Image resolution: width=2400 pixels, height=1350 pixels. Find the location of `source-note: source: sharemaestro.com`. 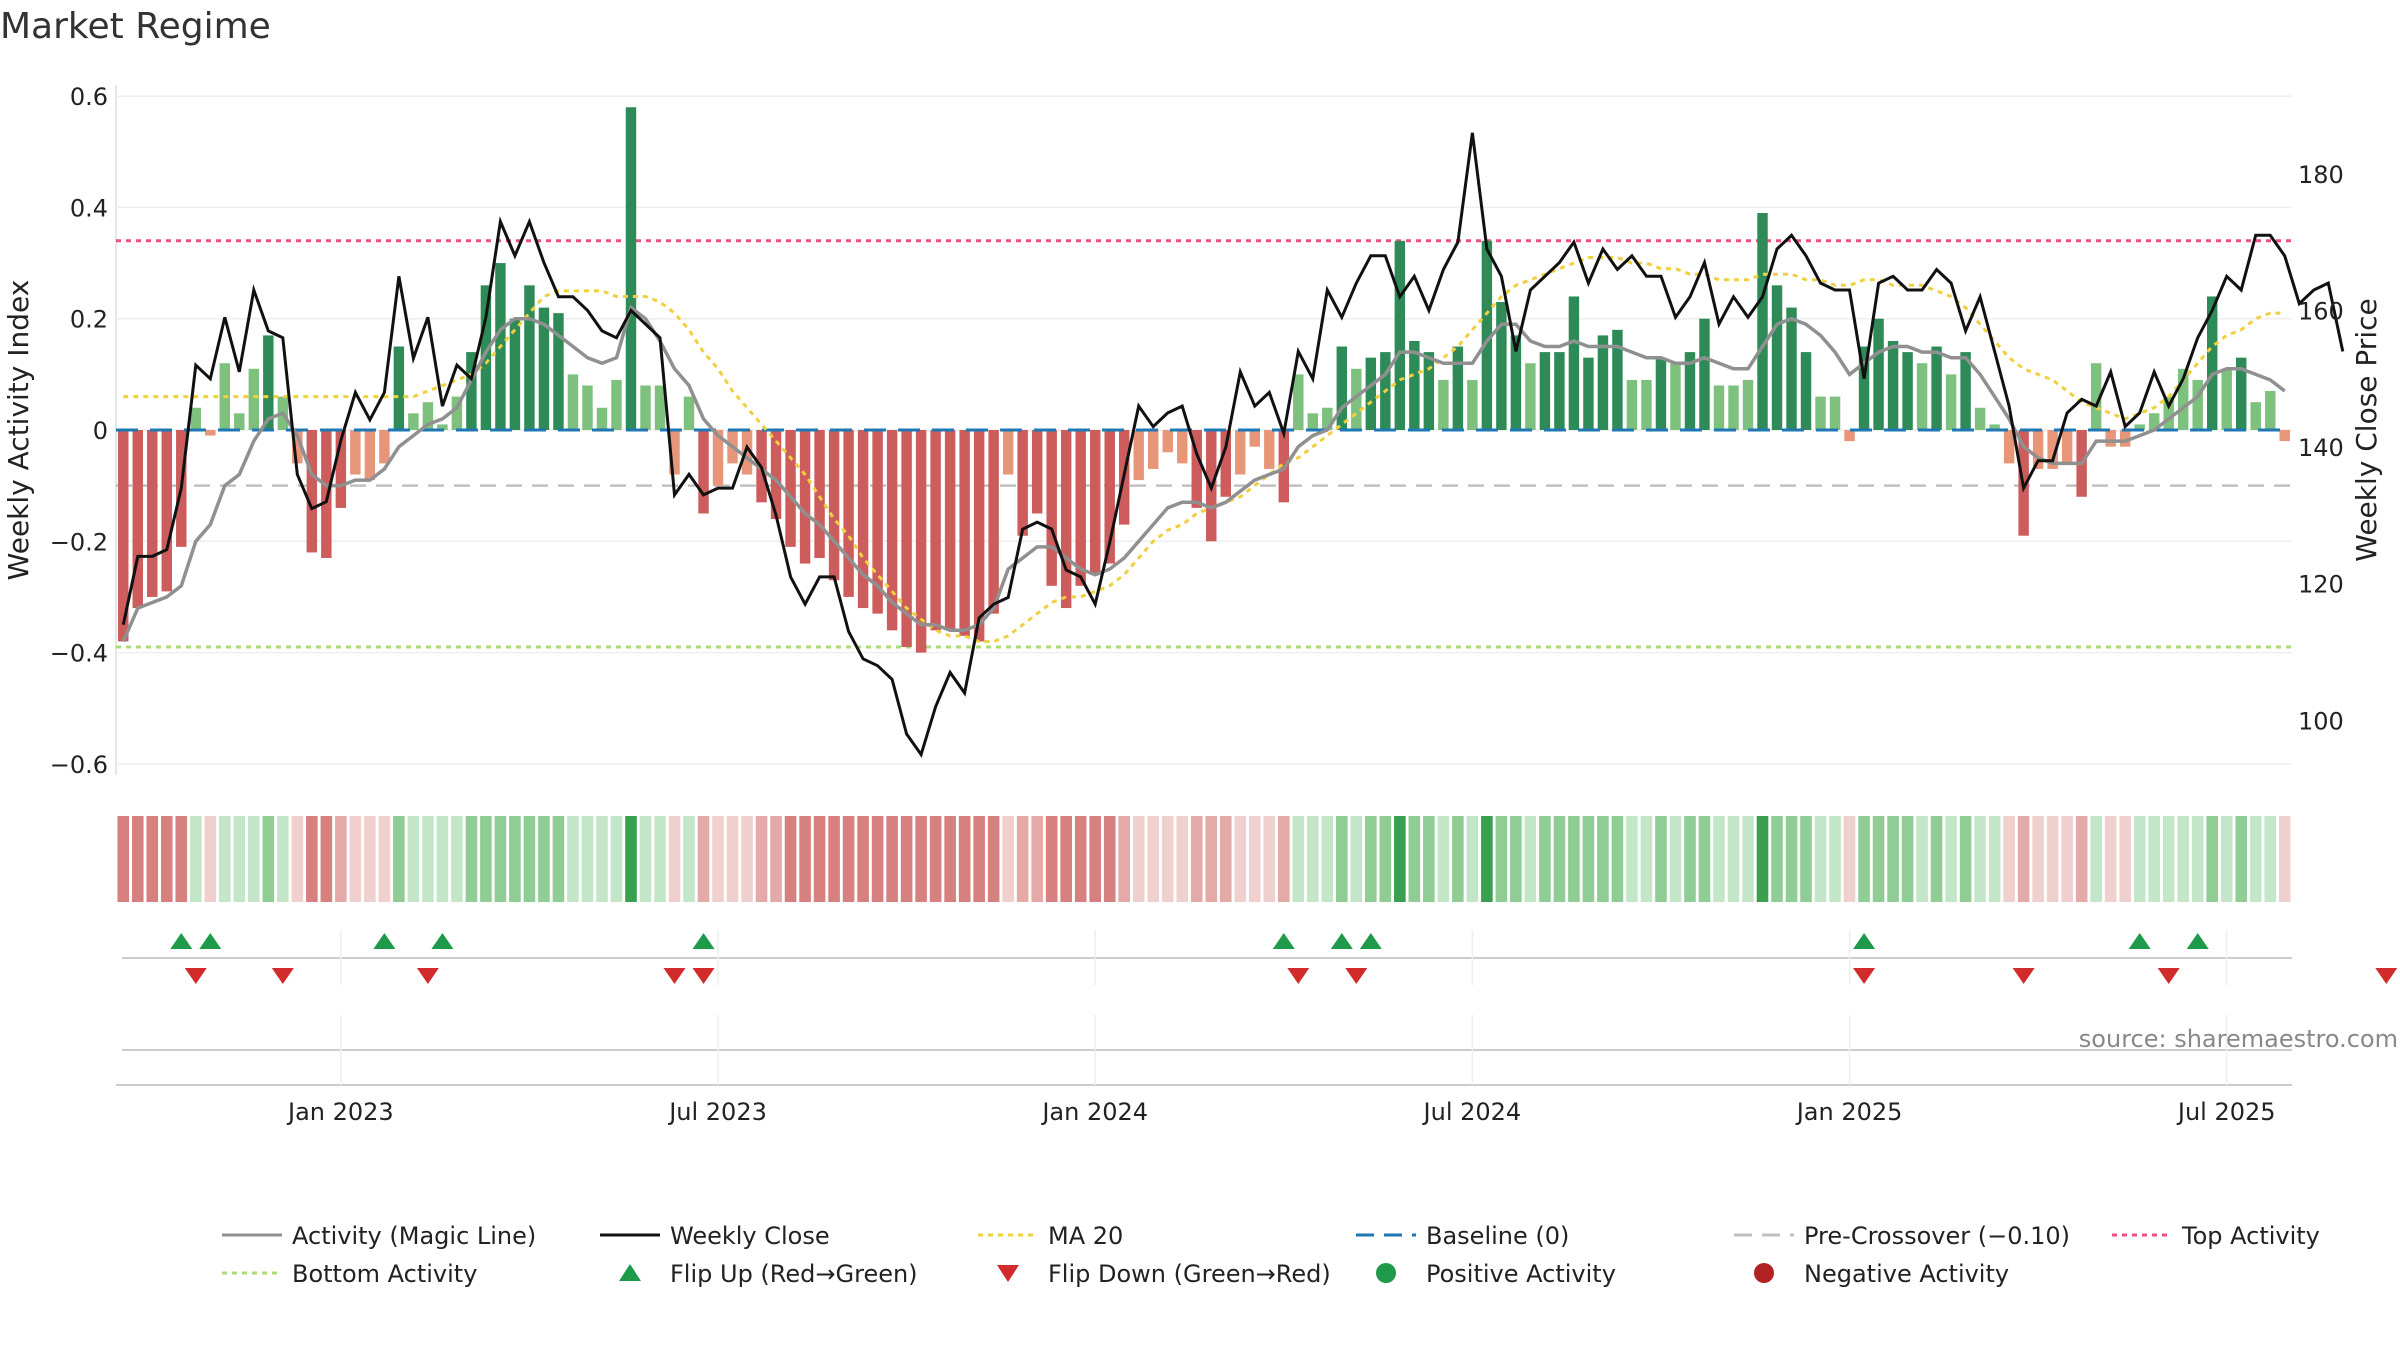

source-note: source: sharemaestro.com is located at coordinates (2238, 1039).